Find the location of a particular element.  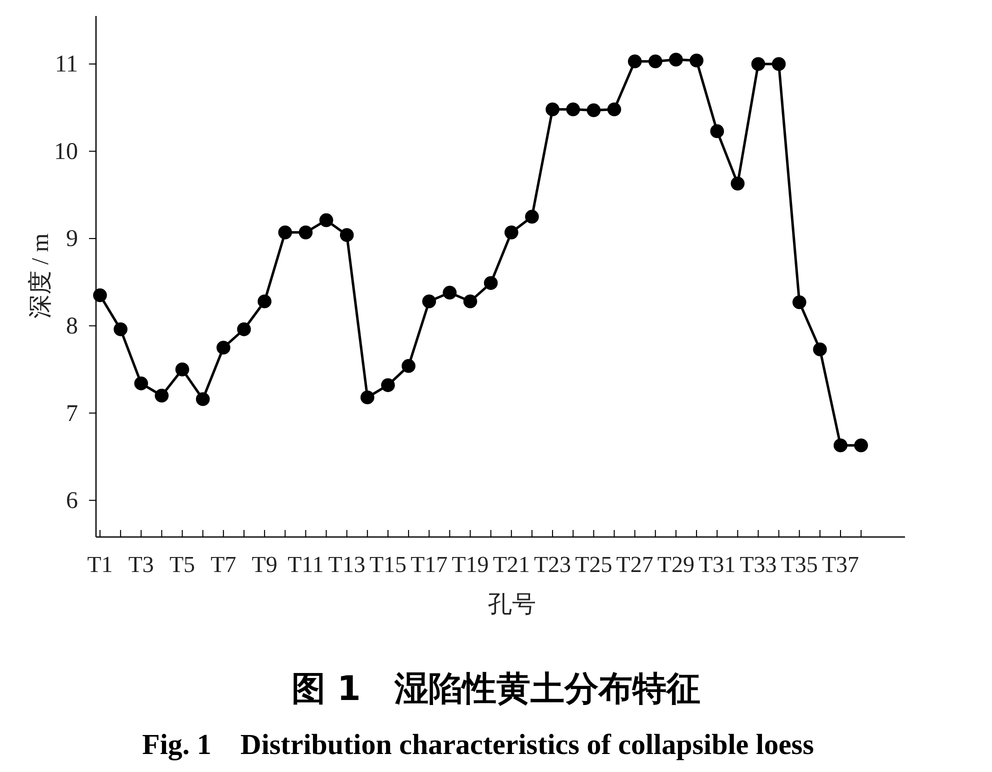

x-tick-label: T15 is located at coordinates (388, 565).